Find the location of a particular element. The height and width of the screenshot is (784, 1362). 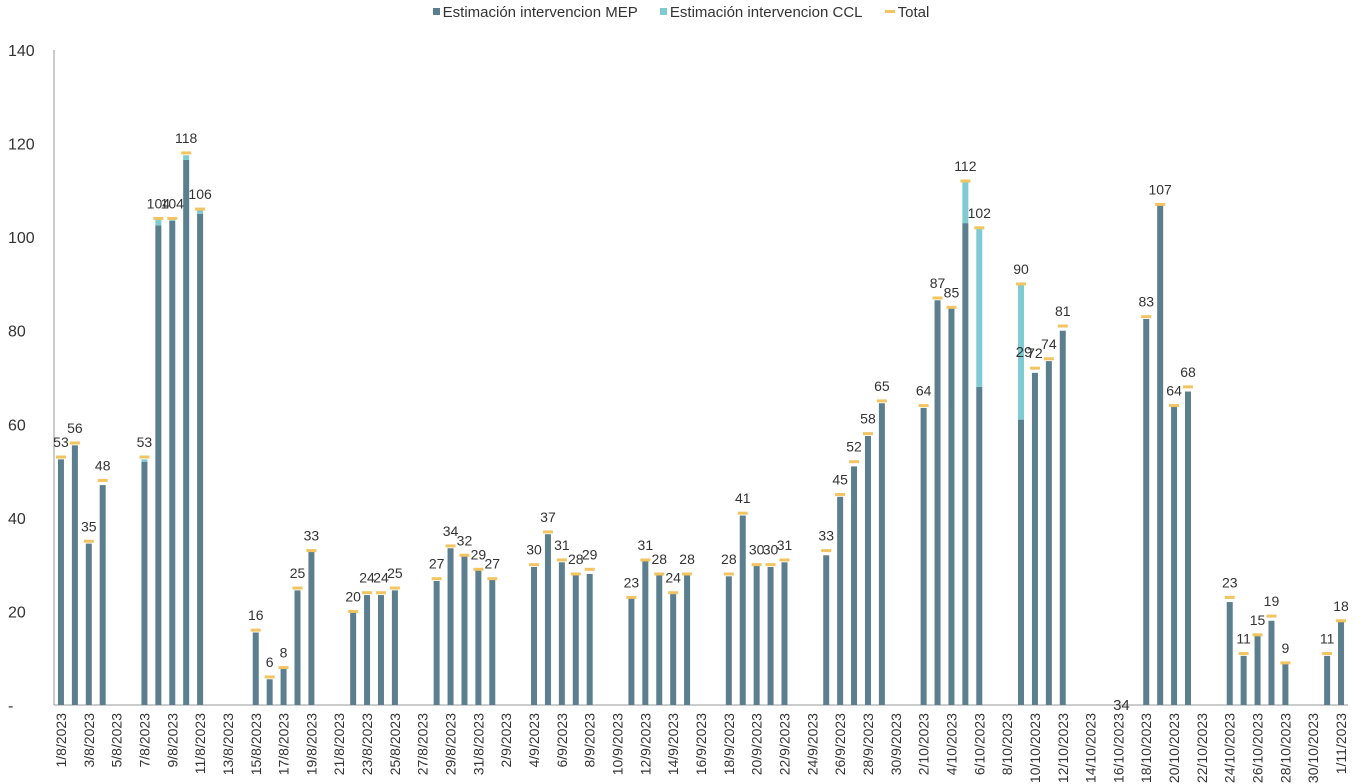

total-data-label: 15 is located at coordinates (1258, 620).